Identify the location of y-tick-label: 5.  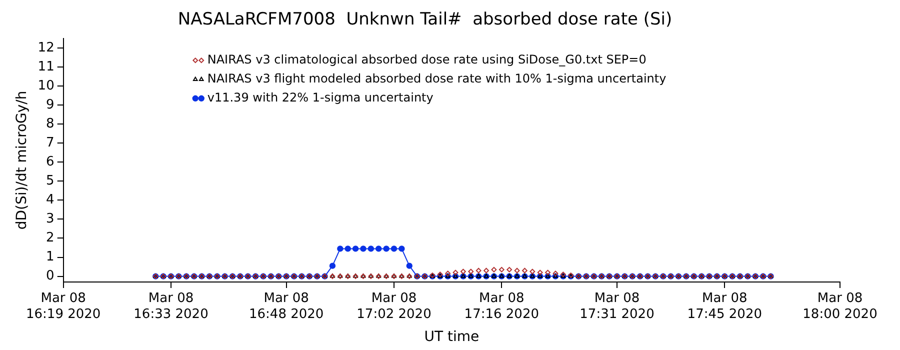
(50, 181).